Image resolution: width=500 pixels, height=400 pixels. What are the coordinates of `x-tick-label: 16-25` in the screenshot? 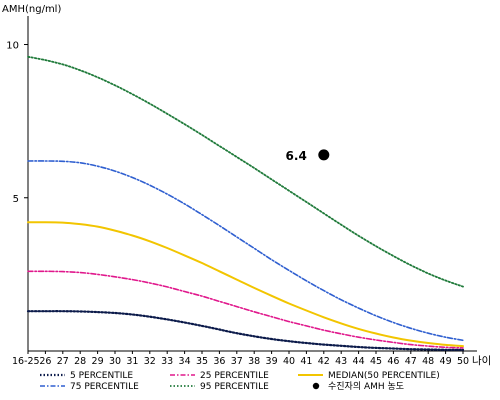 It's located at (26, 361).